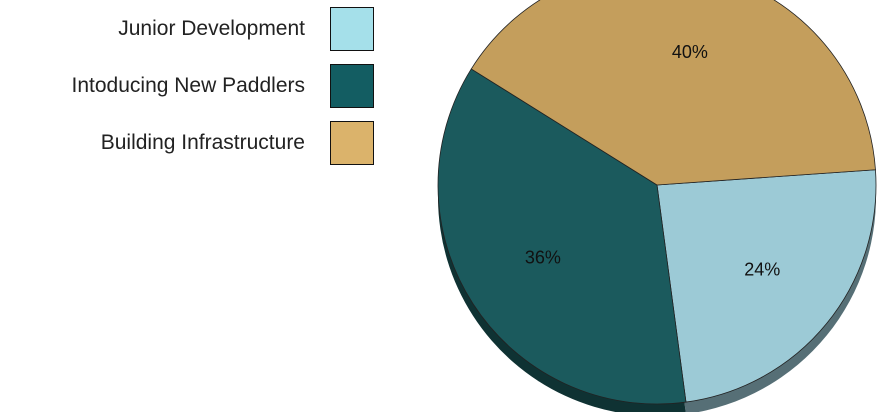 This screenshot has width=879, height=412. I want to click on legend-label-introducing-new-paddlers: Intoducing New Paddlers, so click(188, 85).